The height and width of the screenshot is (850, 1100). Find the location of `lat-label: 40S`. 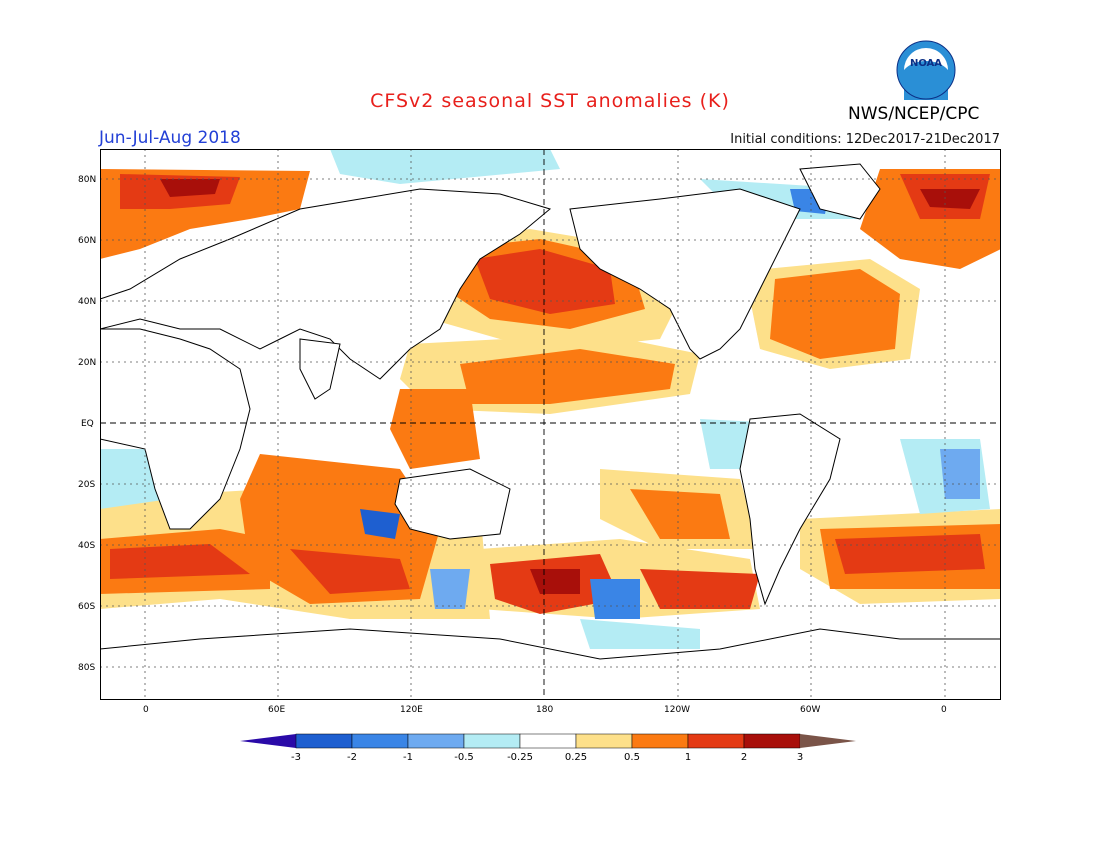

lat-label: 40S is located at coordinates (87, 546).